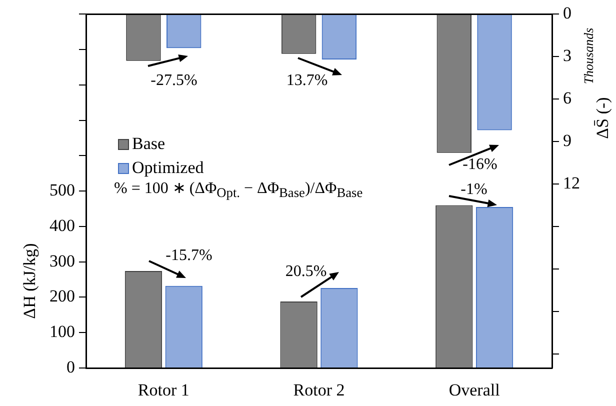 This screenshot has height=406, width=616. What do you see at coordinates (70, 366) in the screenshot?
I see `y-tick-label: 0` at bounding box center [70, 366].